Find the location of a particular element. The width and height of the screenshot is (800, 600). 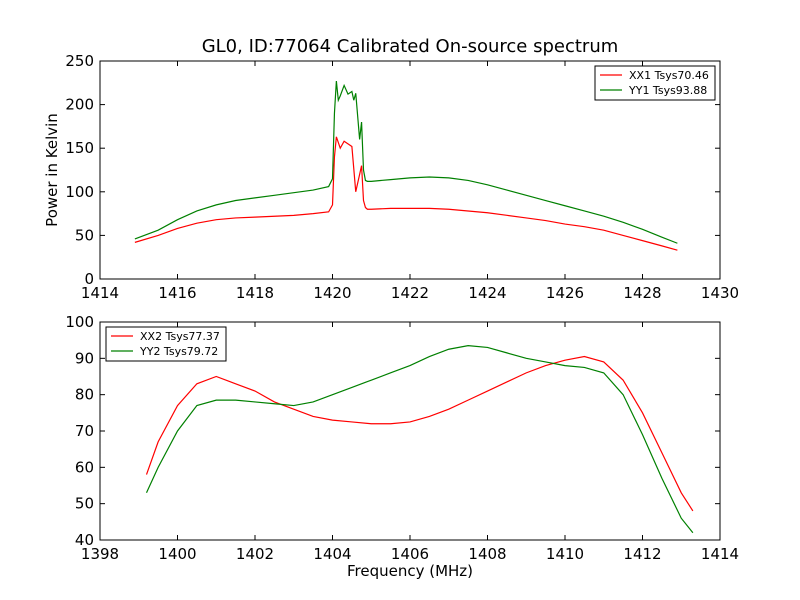

y-tick-label: 60 is located at coordinates (84, 467).